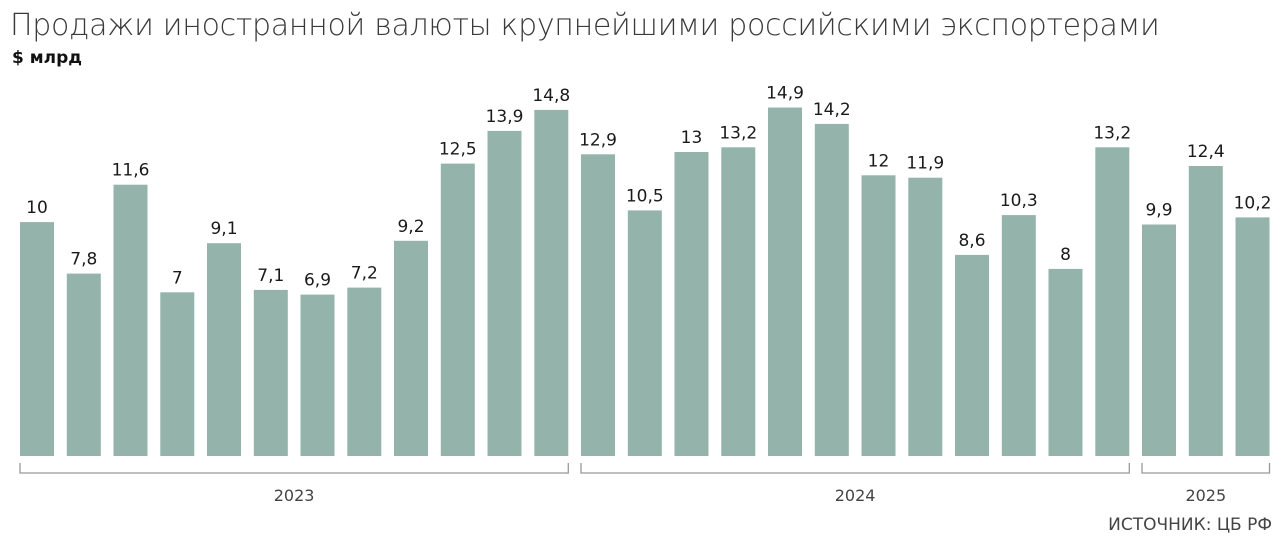 This screenshot has width=1284, height=543. Describe the element at coordinates (364, 274) in the screenshot. I see `value-label: 7,2` at that location.